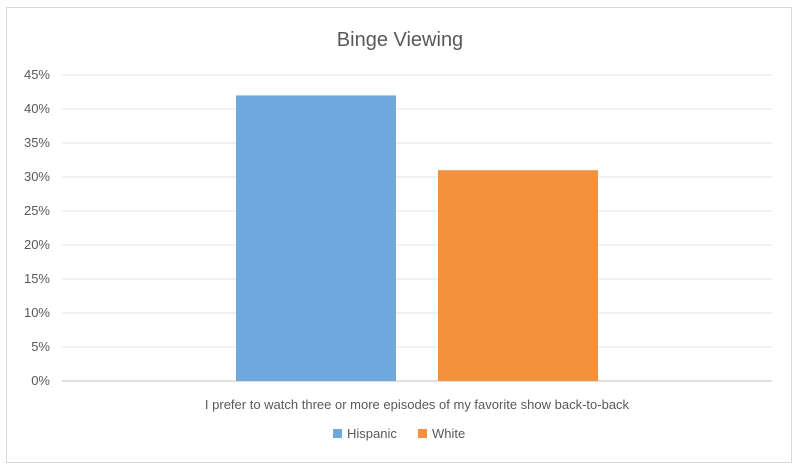 Image resolution: width=800 pixels, height=473 pixels. I want to click on y-tick-label: 45%, so click(37, 74).